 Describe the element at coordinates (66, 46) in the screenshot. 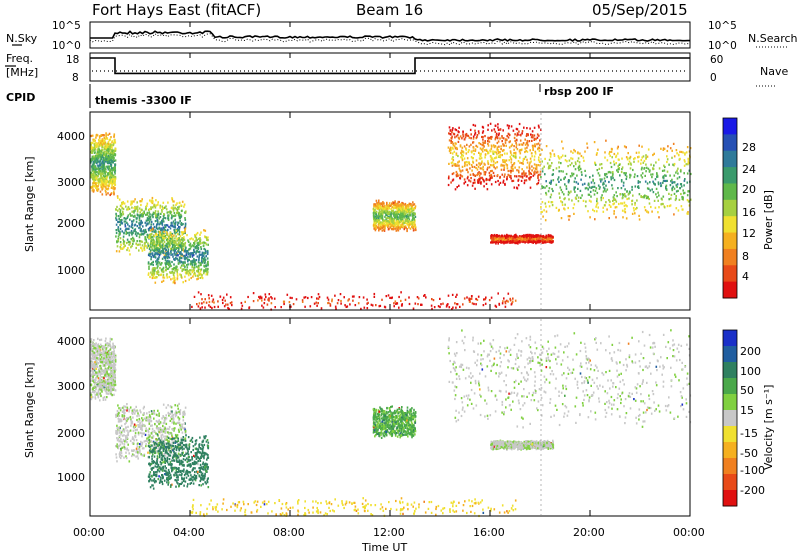

I see `nsky-tick-bottom: 10^0` at that location.